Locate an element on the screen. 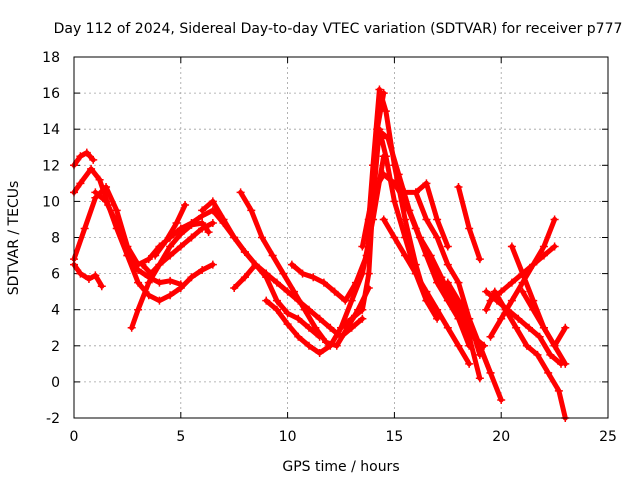  series-arc20 is located at coordinates (431, 215).